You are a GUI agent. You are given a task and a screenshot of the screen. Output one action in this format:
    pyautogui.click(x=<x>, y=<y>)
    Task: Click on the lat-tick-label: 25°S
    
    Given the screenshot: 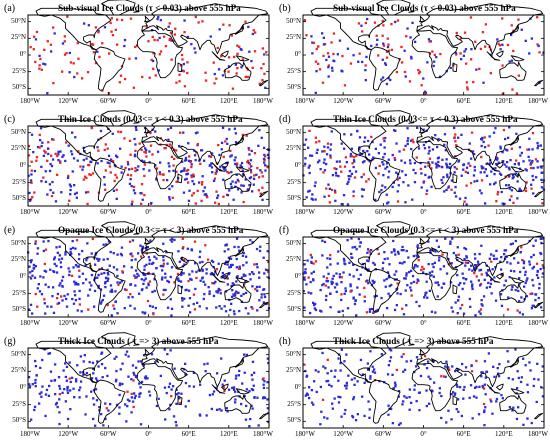 What is the action you would take?
    pyautogui.click(x=19, y=181)
    